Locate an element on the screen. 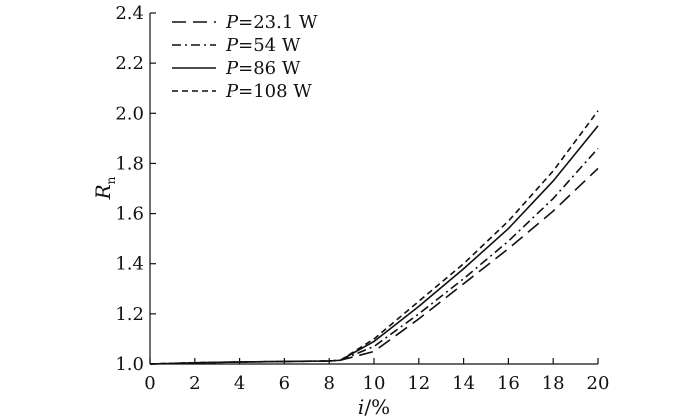 The height and width of the screenshot is (420, 700). legend-label: P=54 W is located at coordinates (263, 45).